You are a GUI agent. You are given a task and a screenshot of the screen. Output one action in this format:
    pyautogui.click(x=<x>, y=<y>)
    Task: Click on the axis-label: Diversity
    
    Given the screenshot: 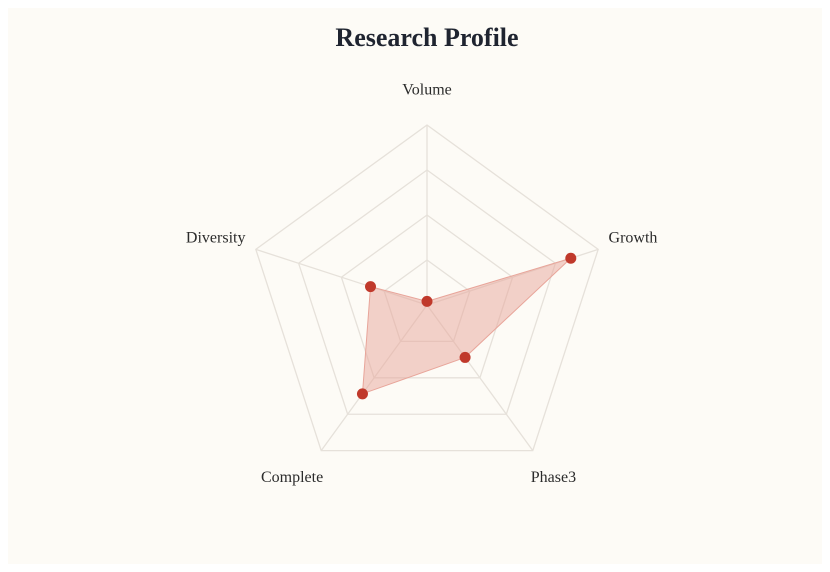 What is the action you would take?
    pyautogui.click(x=216, y=238)
    